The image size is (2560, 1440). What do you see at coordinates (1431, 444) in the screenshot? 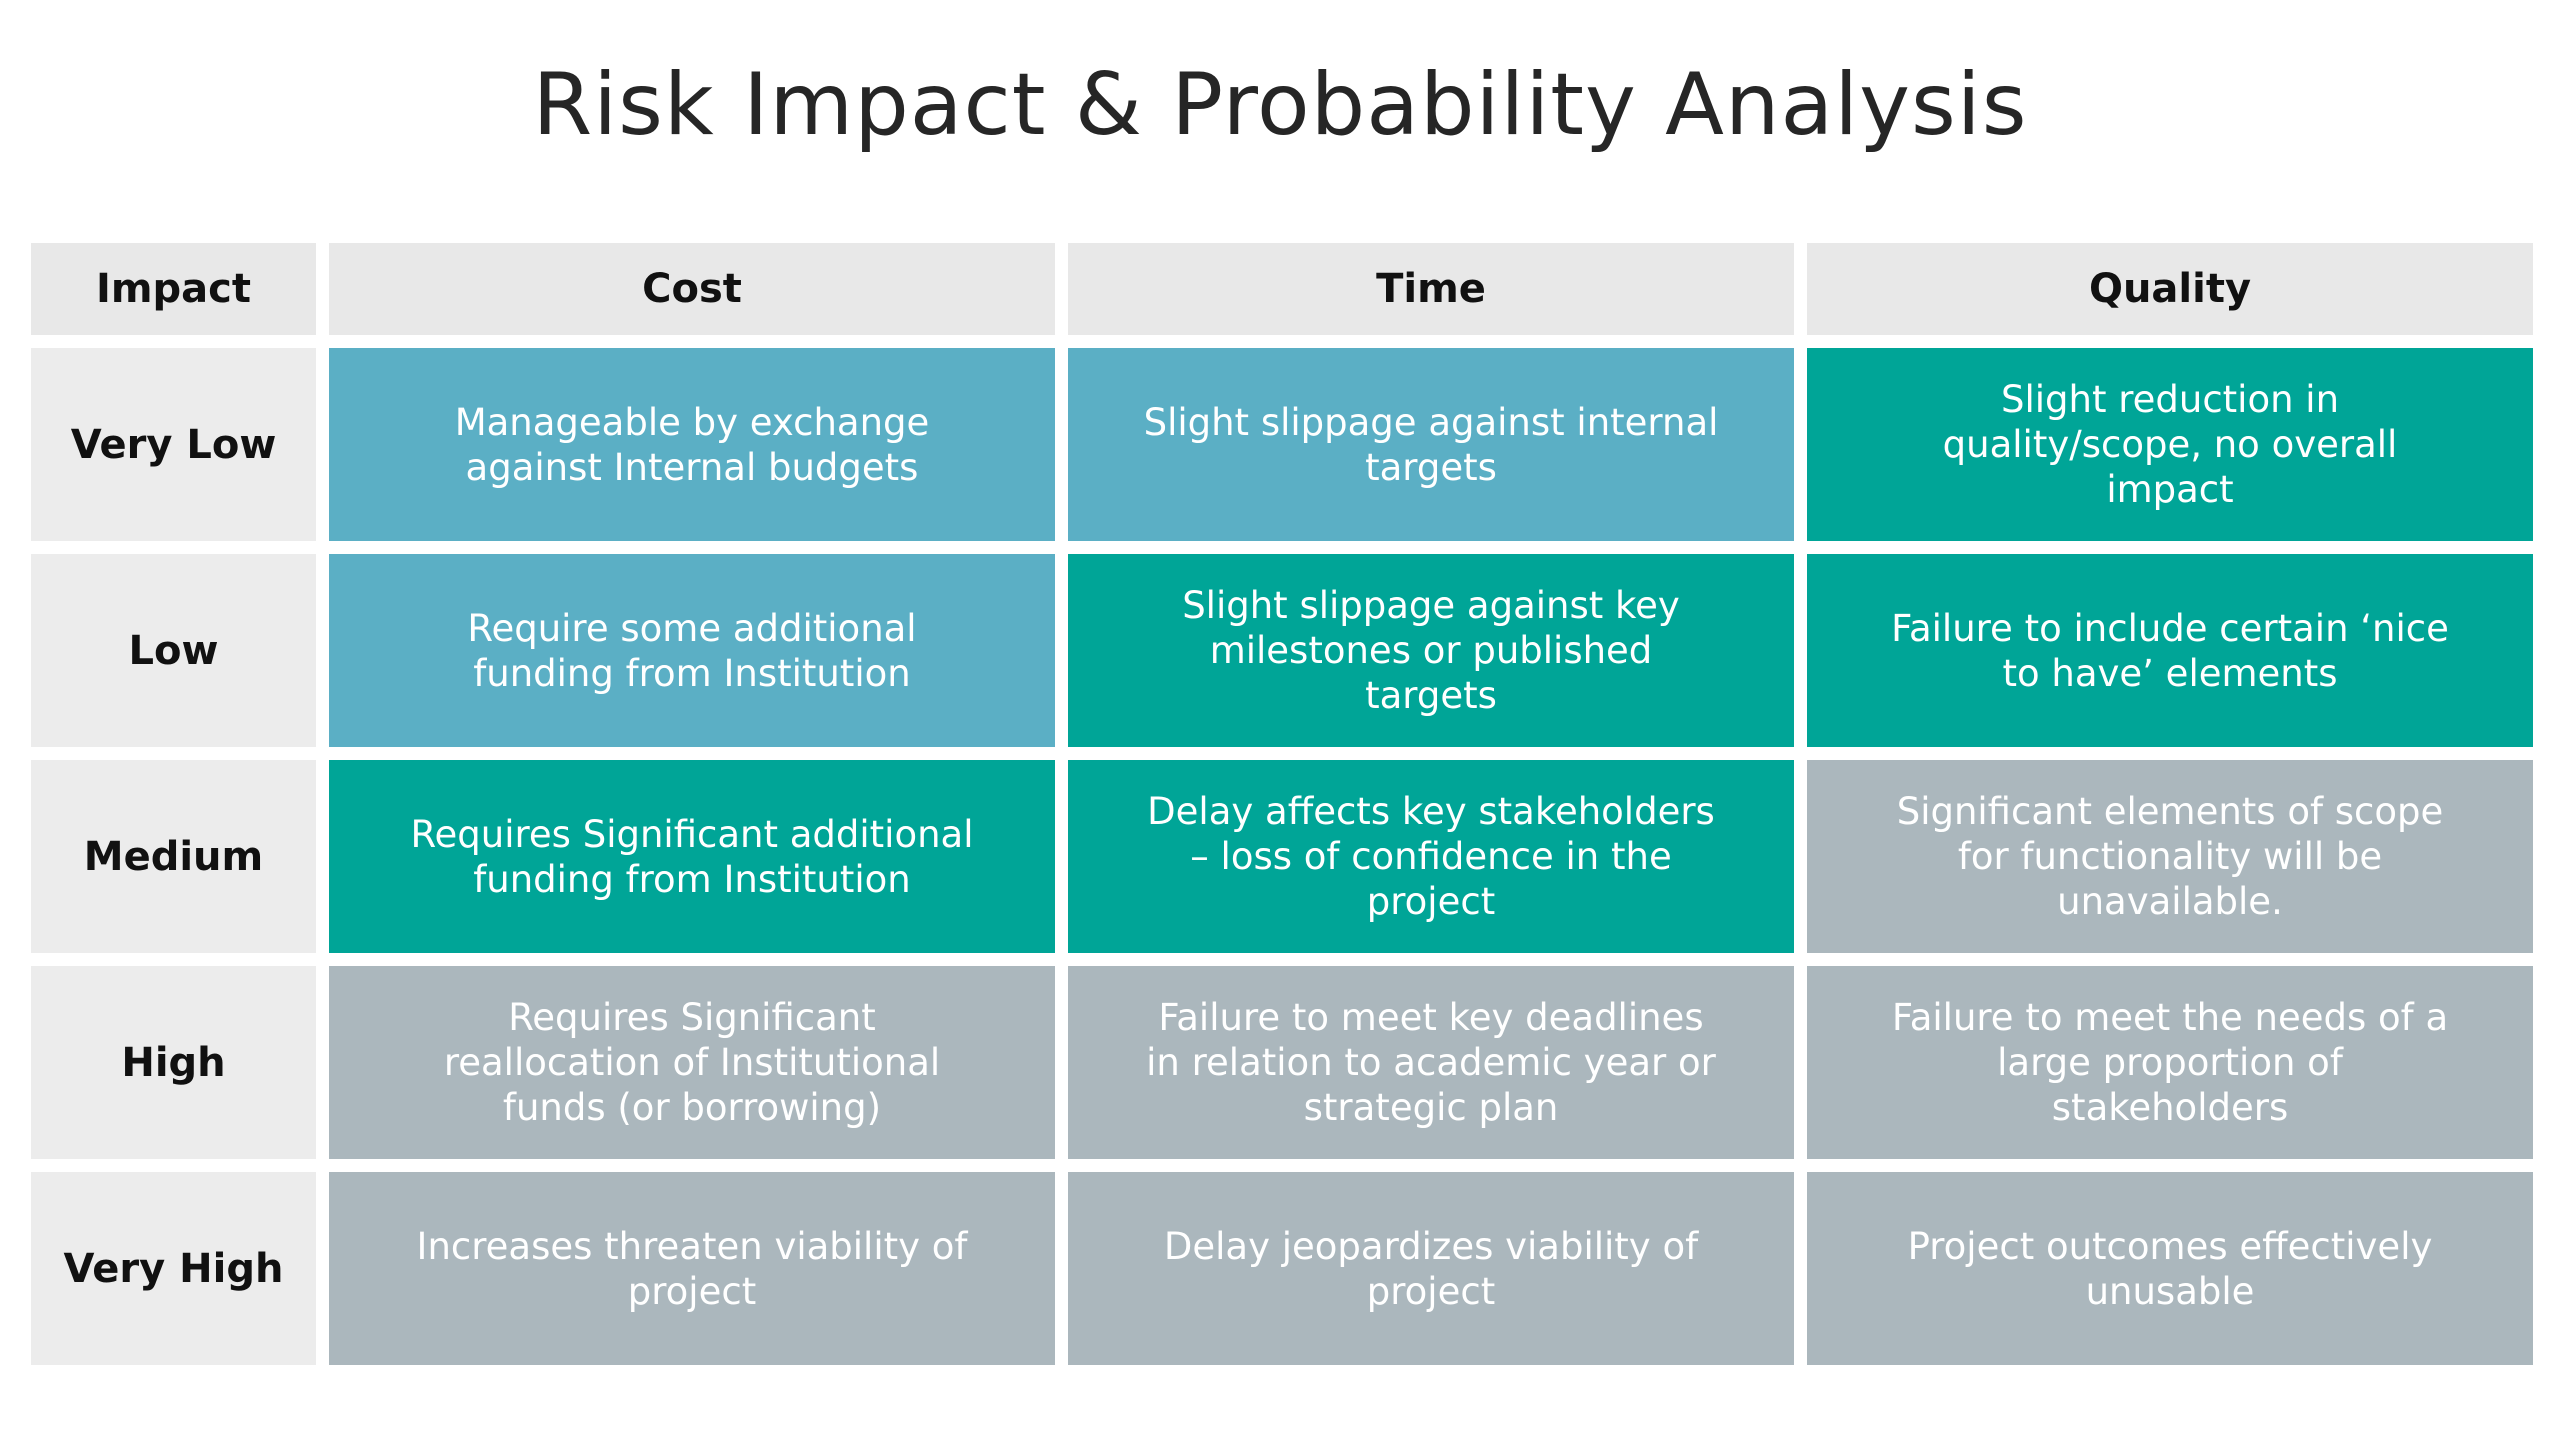
I see `time-cell: Slight slippage against internal targets` at bounding box center [1431, 444].